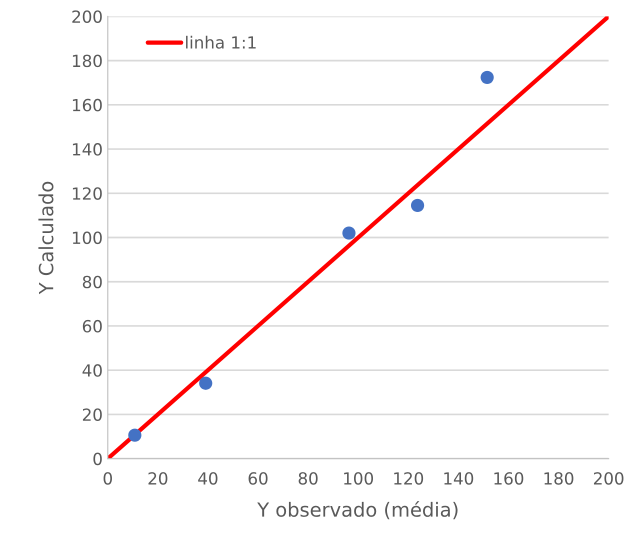  I want to click on x-tick-label: 100, so click(359, 478).